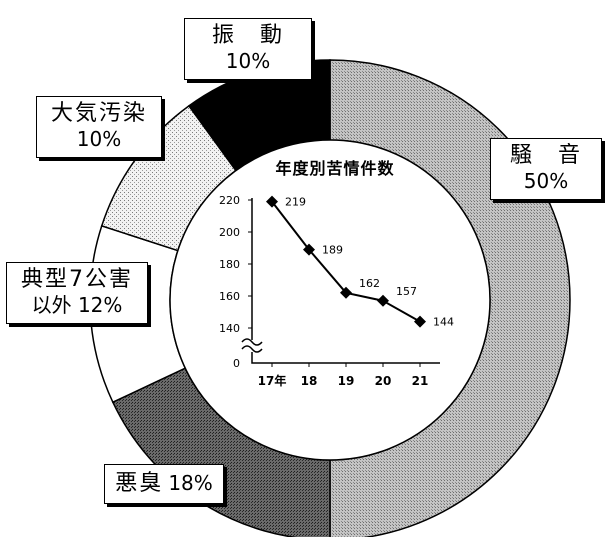 The width and height of the screenshot is (607, 541). I want to click on label-air: 大気汚染 10%, so click(99, 127).